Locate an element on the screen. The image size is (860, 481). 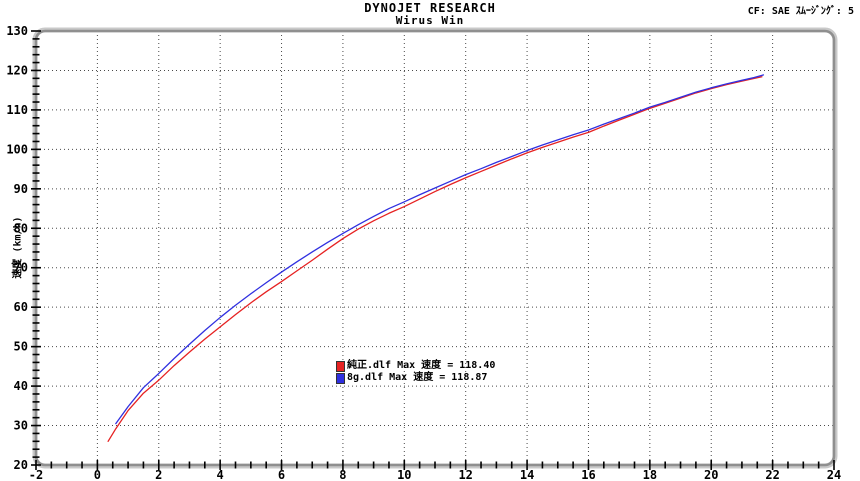
correction-smoothing-readout: CF: SAE ｽﾑｰｼﾞﾝｸﾞ: 5 is located at coordinates (800, 11).